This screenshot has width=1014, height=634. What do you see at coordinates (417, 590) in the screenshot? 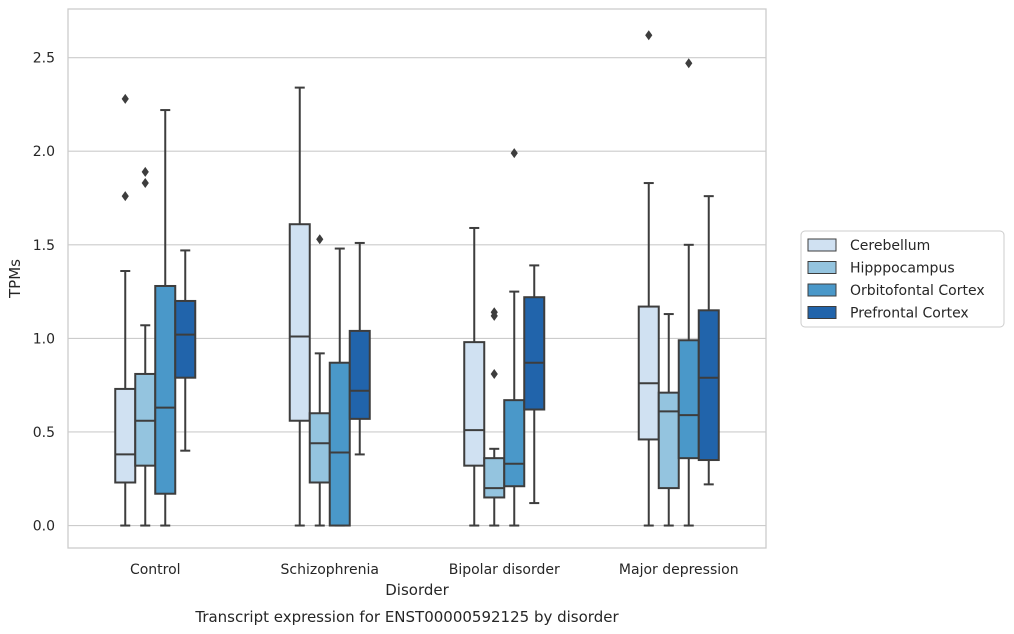
I see `x-axis-label: Disorder` at bounding box center [417, 590].